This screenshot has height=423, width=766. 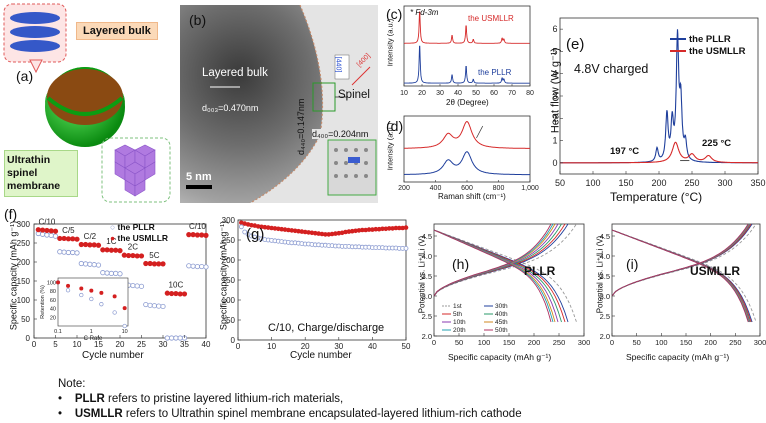 I want to click on cycling-point-pllr, so click(x=241, y=227).